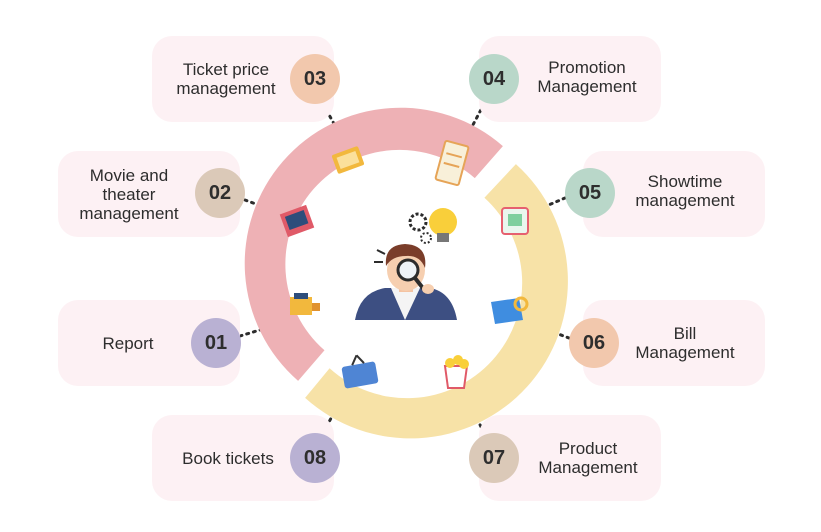  Describe the element at coordinates (587, 77) in the screenshot. I see `label-promotion-management: Promotion Management` at that location.